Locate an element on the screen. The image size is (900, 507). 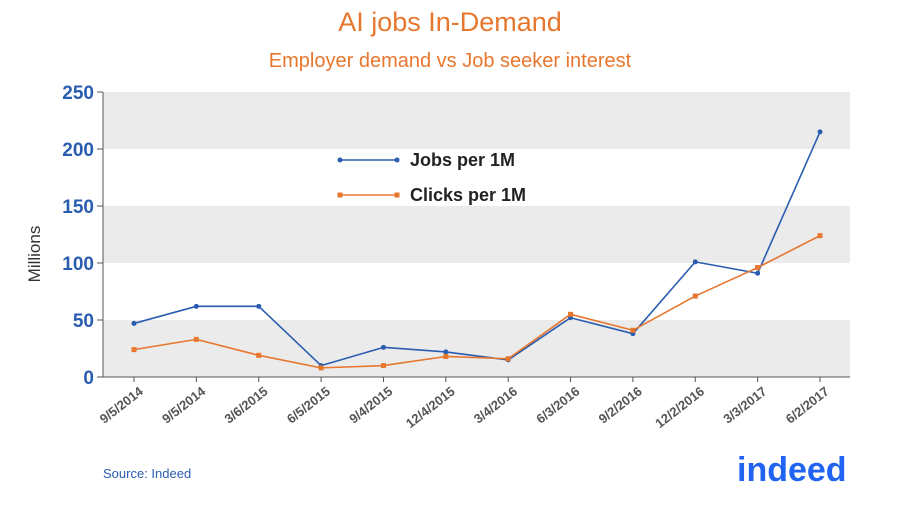
legend: Jobs per 1M Clicks per 1M is located at coordinates (431, 177).